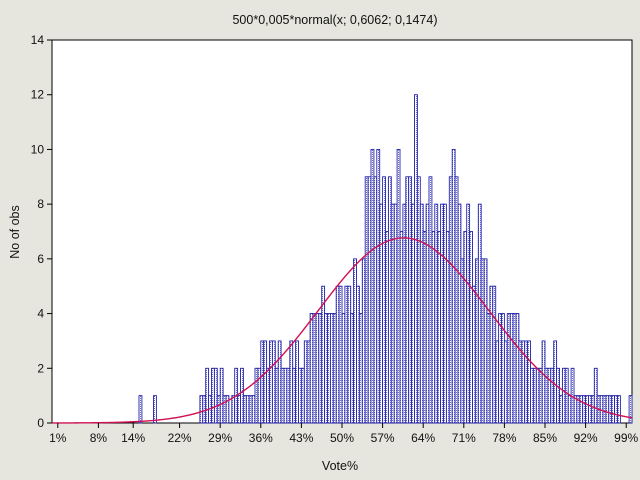  Describe the element at coordinates (15, 232) in the screenshot. I see `y-axis-label: No of obs` at that location.